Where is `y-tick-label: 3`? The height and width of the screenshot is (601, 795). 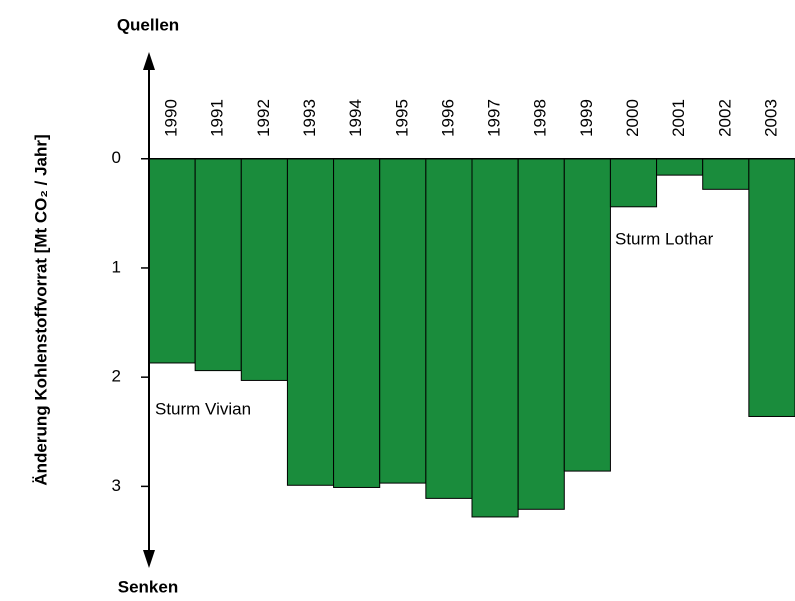 y-tick-label: 3 is located at coordinates (116, 485).